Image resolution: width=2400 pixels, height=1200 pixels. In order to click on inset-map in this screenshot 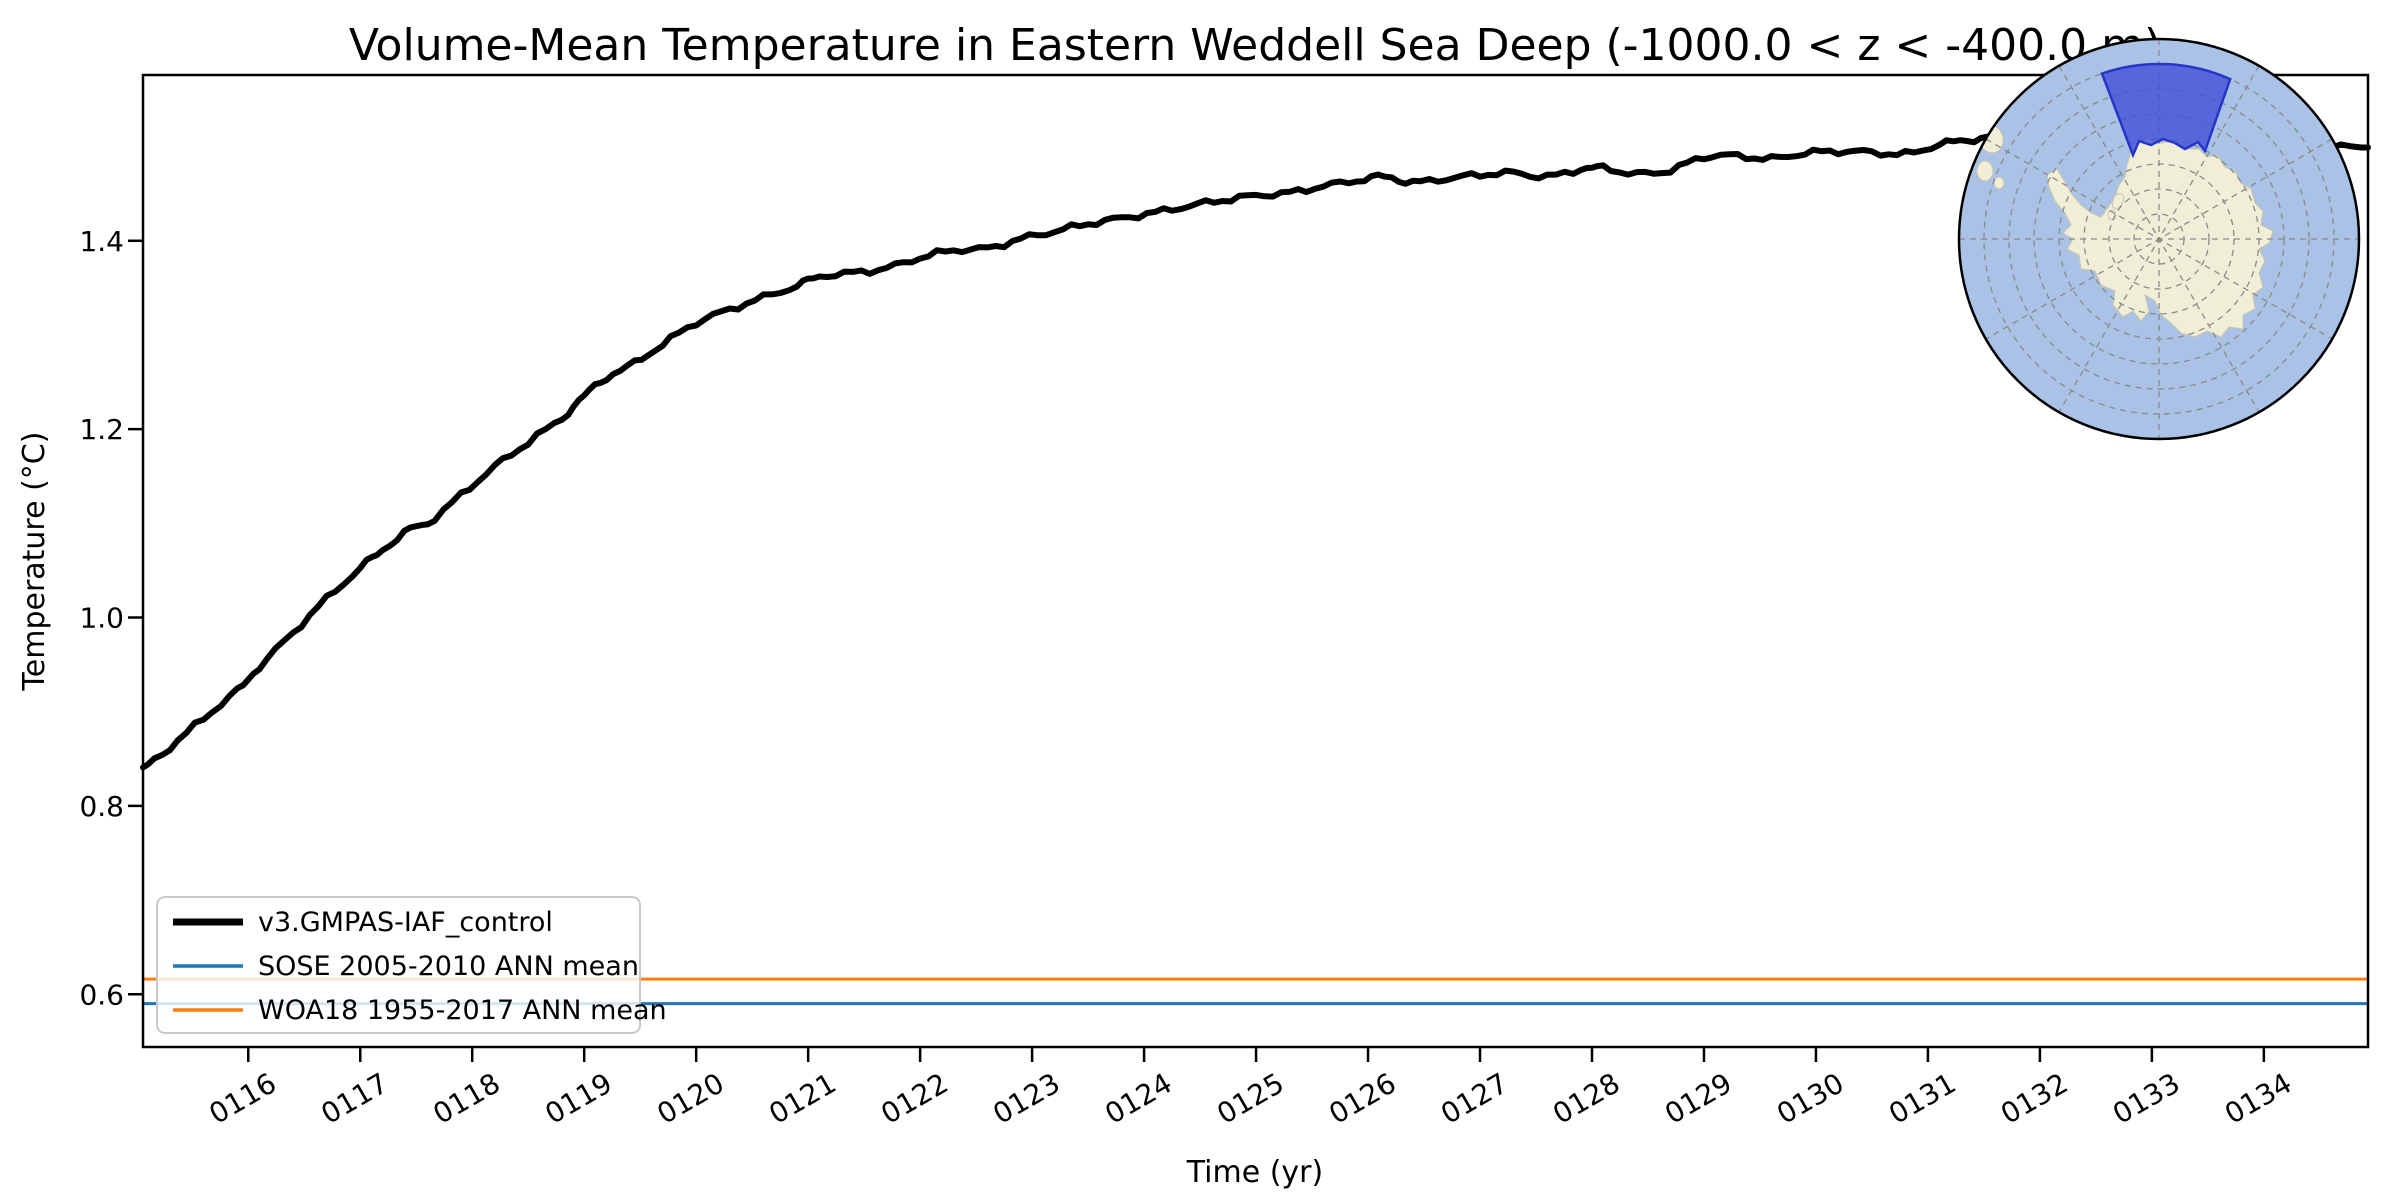, I will do `click(2159, 239)`.